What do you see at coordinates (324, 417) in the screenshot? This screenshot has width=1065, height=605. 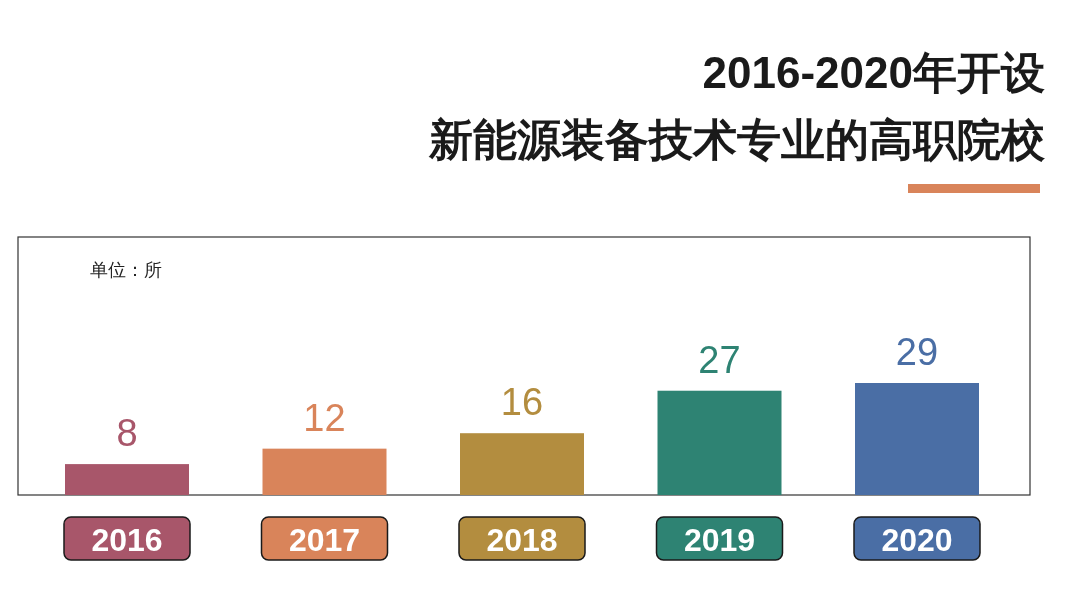 I see `data-label: 12` at bounding box center [324, 417].